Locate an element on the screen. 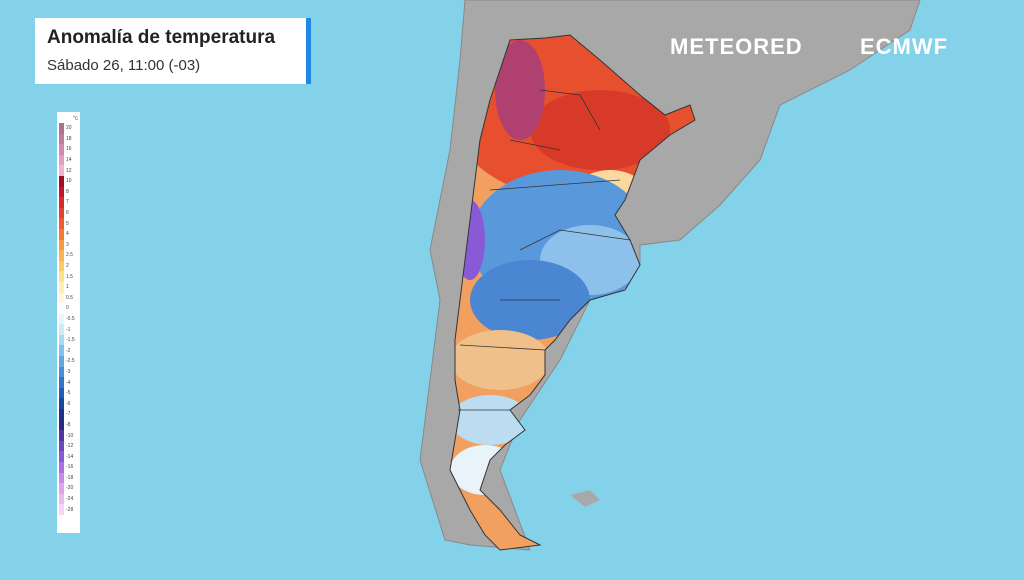  legend-label: -6 is located at coordinates (68, 403).